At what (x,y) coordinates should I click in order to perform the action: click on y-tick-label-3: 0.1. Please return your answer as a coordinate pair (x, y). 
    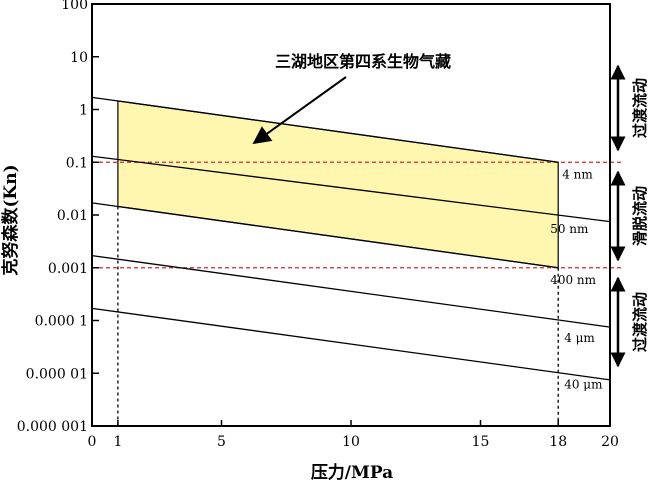
    Looking at the image, I should click on (77, 163).